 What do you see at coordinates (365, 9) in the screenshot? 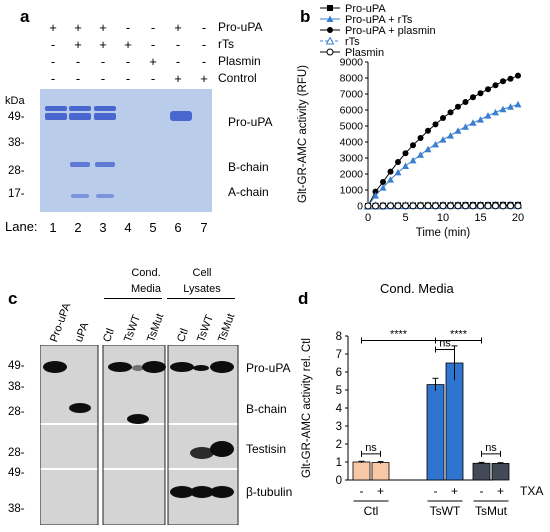
I see `legend-label: Pro-uPA` at bounding box center [365, 9].